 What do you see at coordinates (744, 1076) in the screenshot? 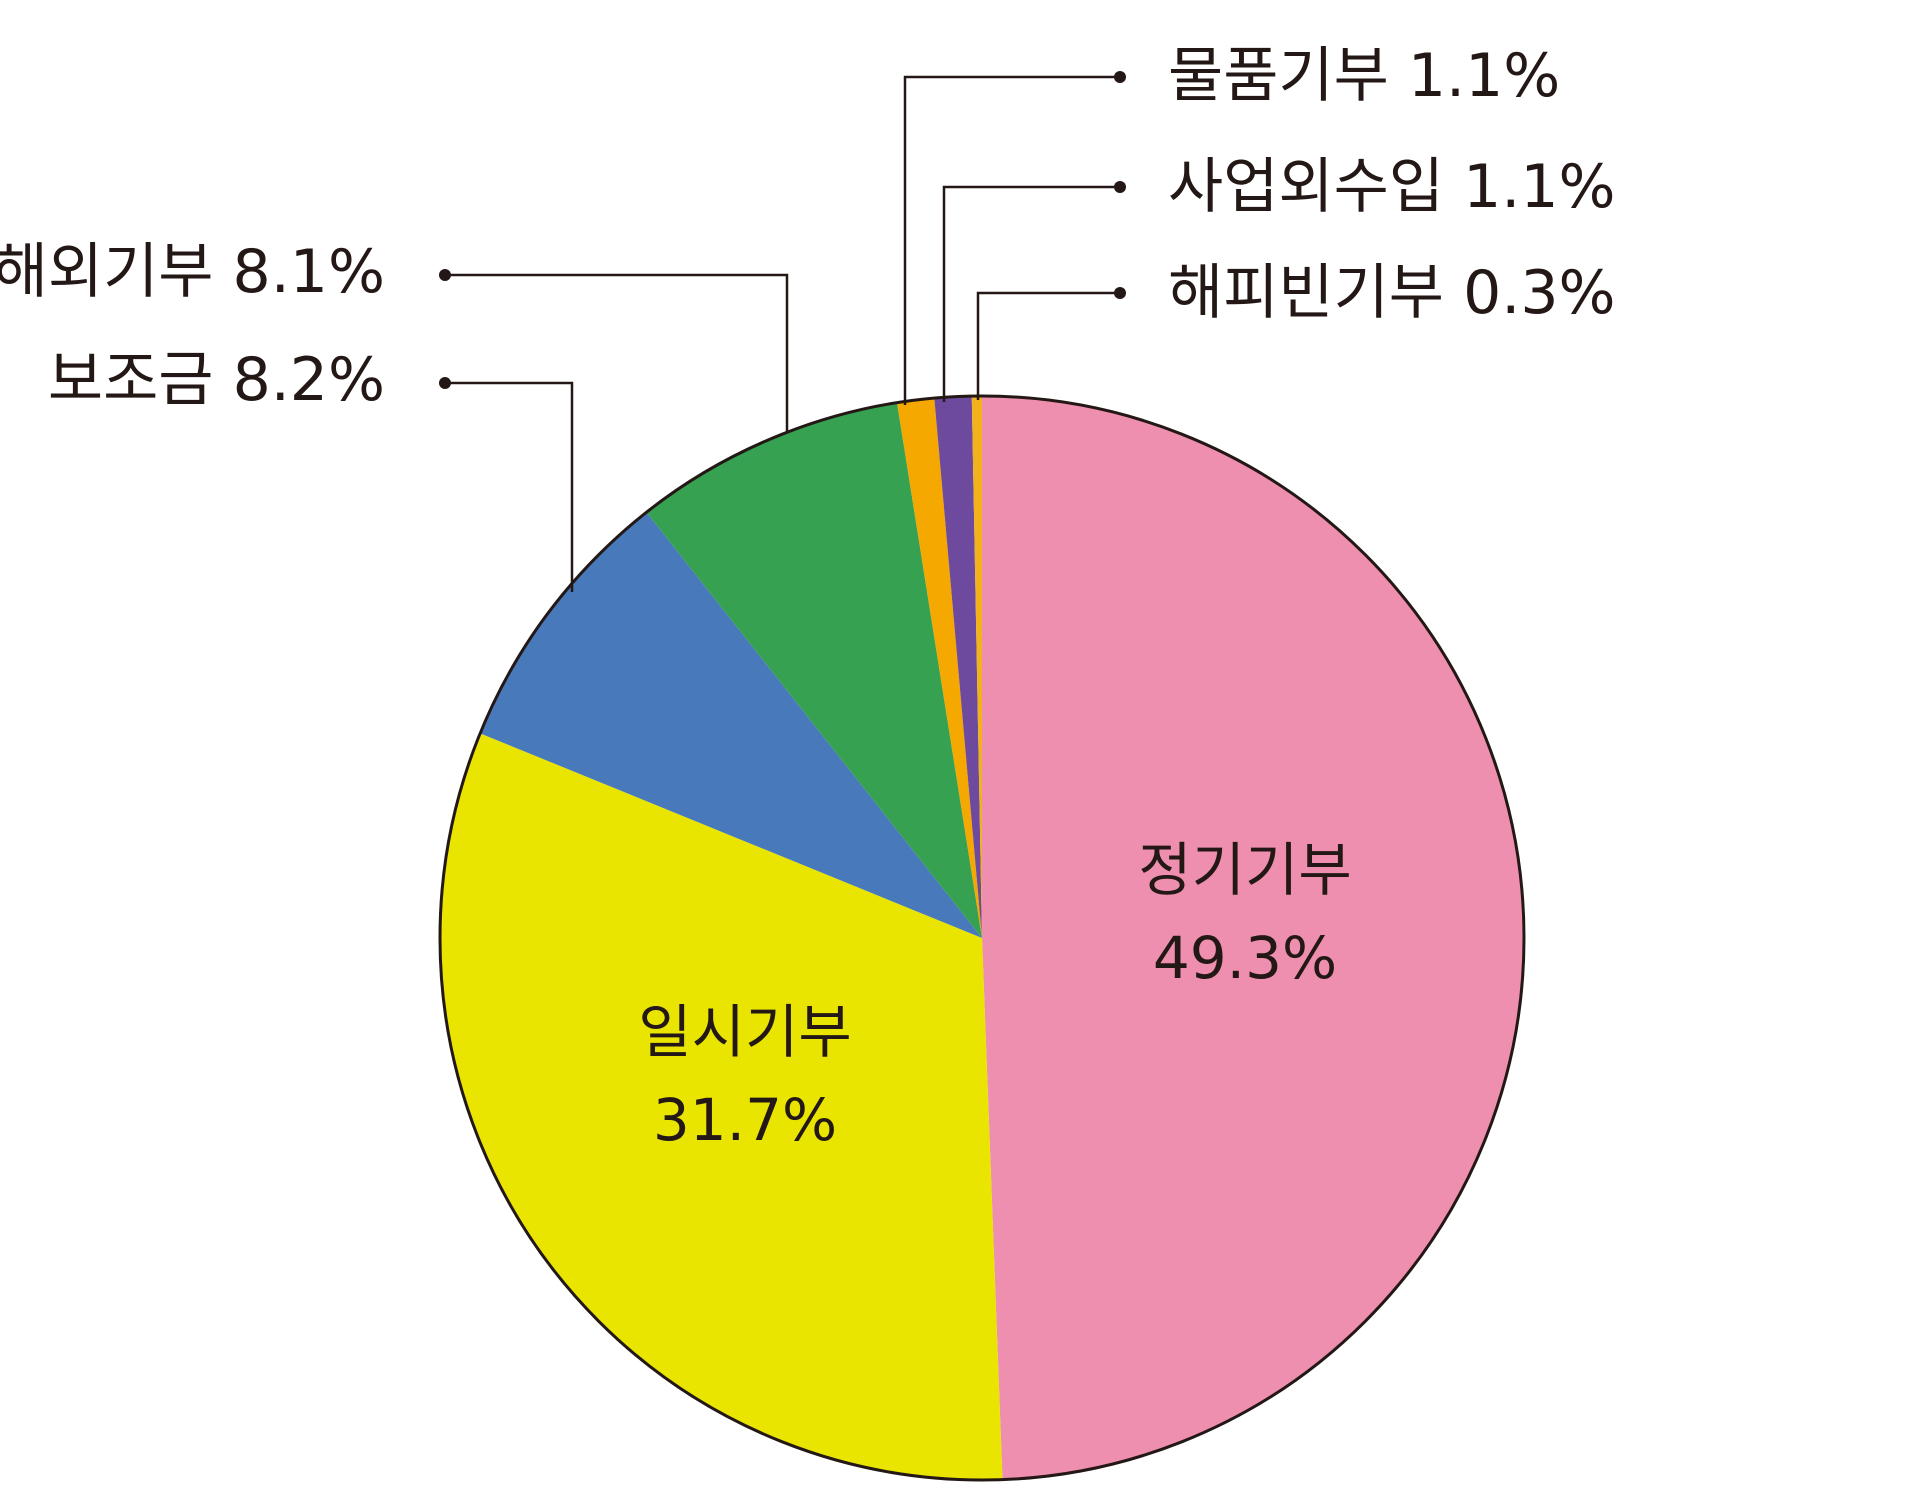
I see `slice-label-2: 일시기부 31.7%` at bounding box center [744, 1076].